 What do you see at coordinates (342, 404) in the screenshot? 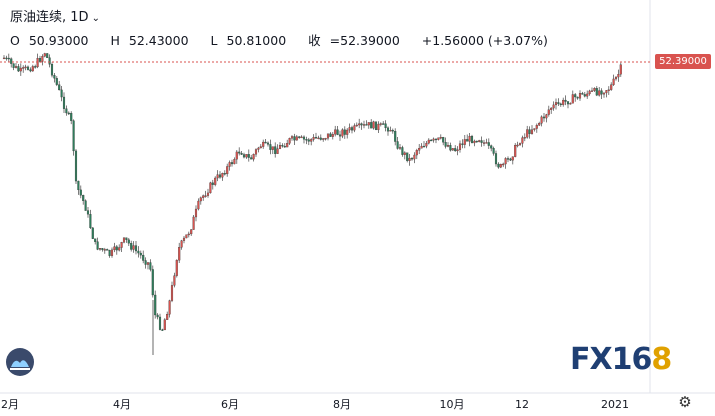
I see `x-tick-label: 8月` at bounding box center [342, 404].